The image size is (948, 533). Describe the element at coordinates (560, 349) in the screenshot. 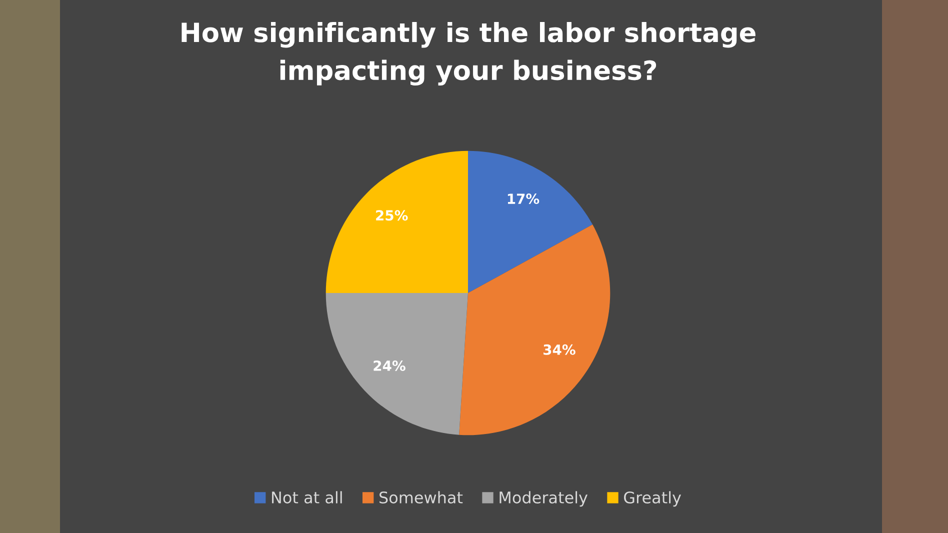

I see `data-label: 34%` at that location.